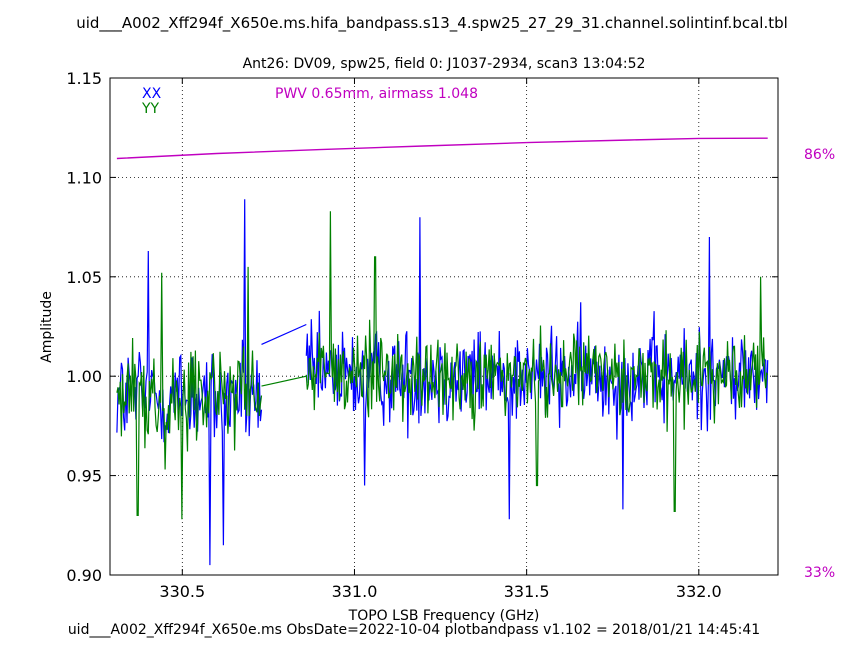  What do you see at coordinates (84, 177) in the screenshot?
I see `y-tick-label: 1.10` at bounding box center [84, 177].